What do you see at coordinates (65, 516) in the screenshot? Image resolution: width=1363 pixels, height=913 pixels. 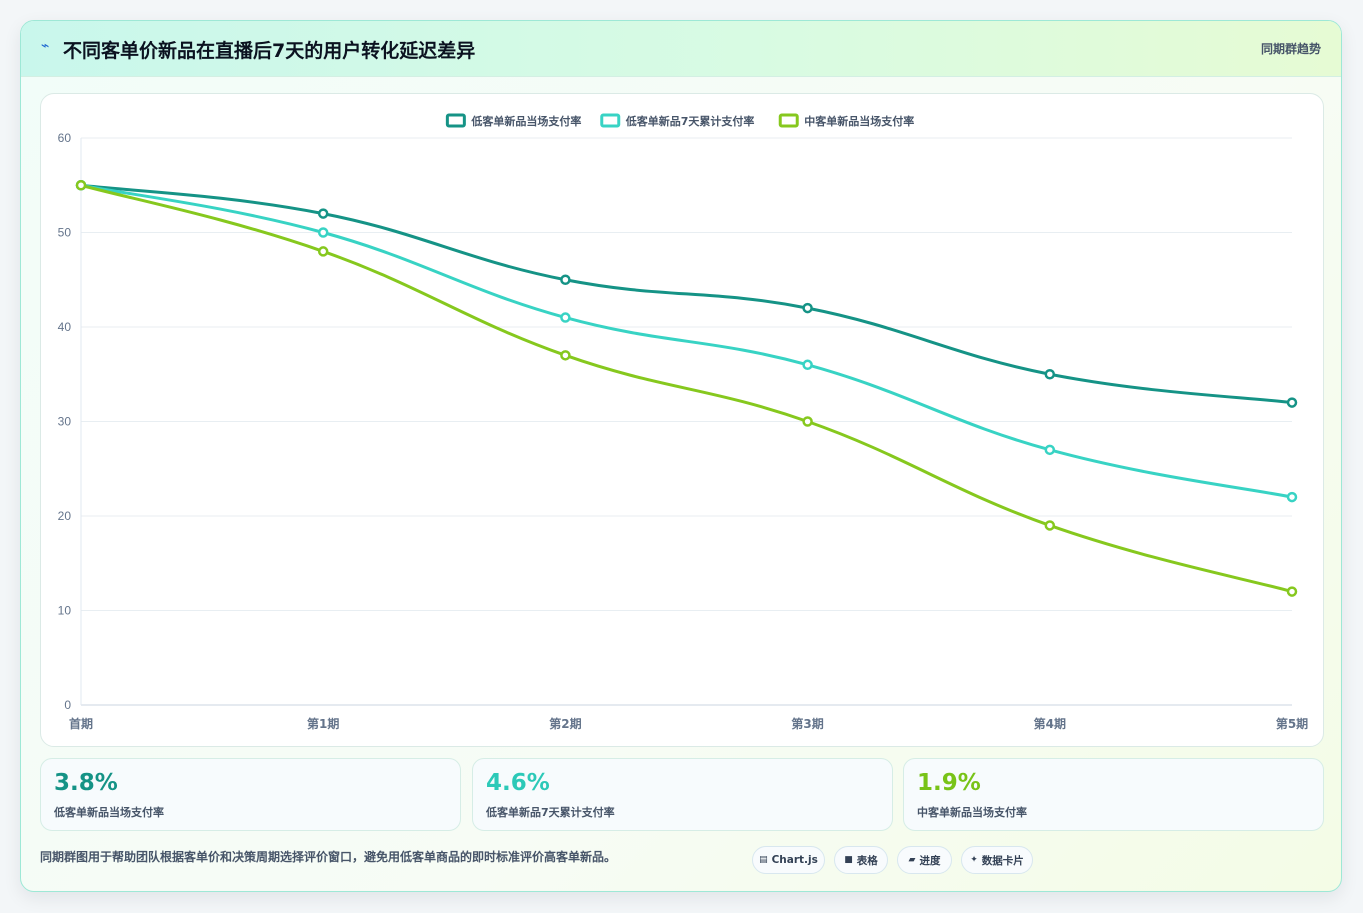 I see `y-tick-label: 20` at bounding box center [65, 516].